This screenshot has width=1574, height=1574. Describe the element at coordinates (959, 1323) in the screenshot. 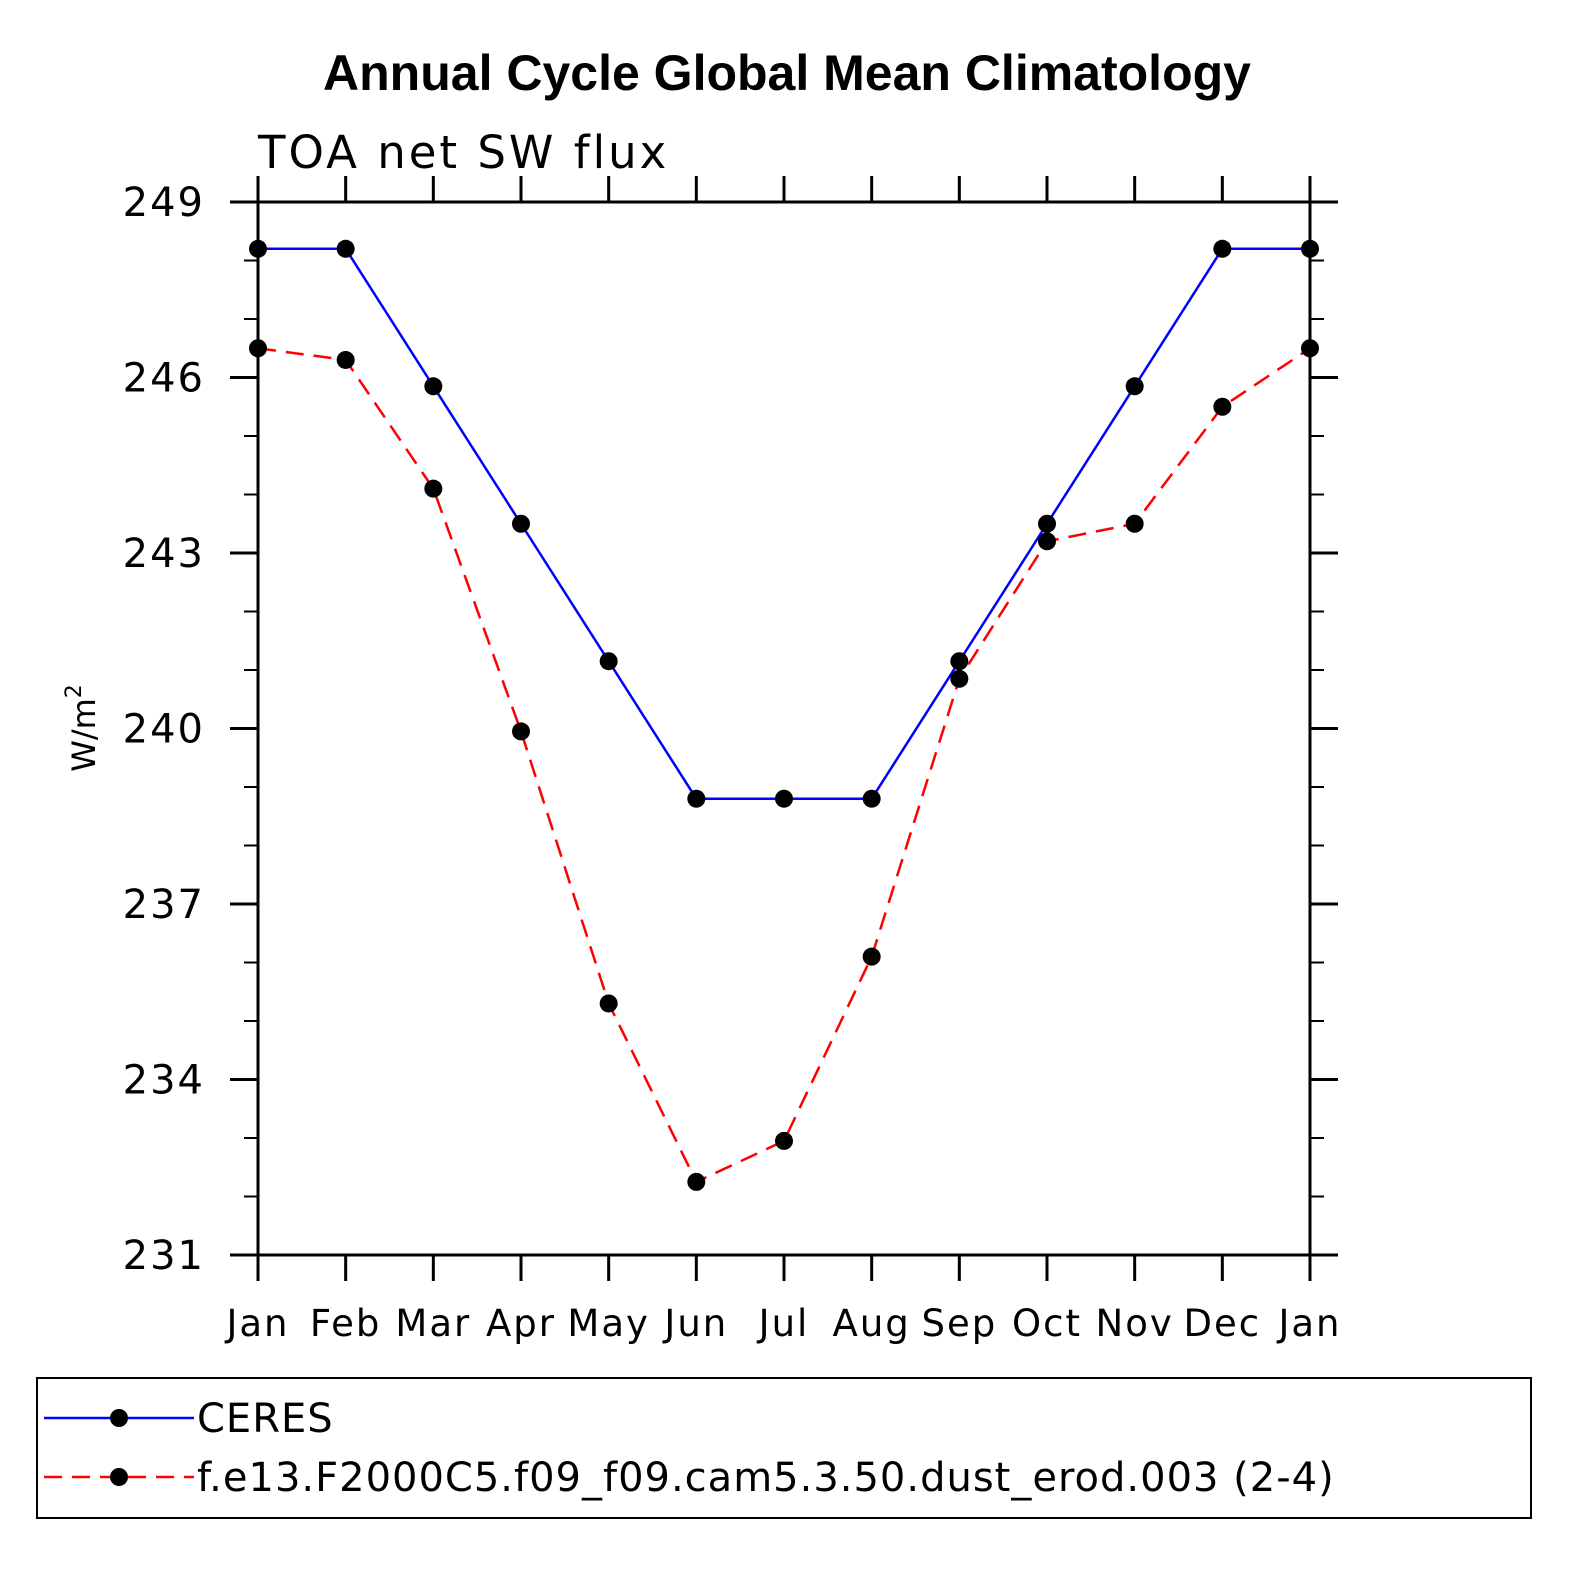

I see `x-tick-label: Sep` at that location.